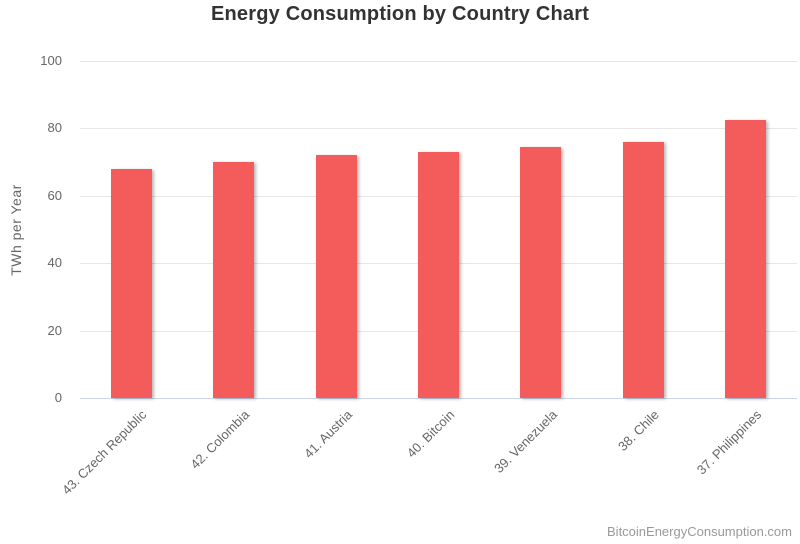  What do you see at coordinates (430, 434) in the screenshot?
I see `x-axis-label: 40. Bitcoin` at bounding box center [430, 434].